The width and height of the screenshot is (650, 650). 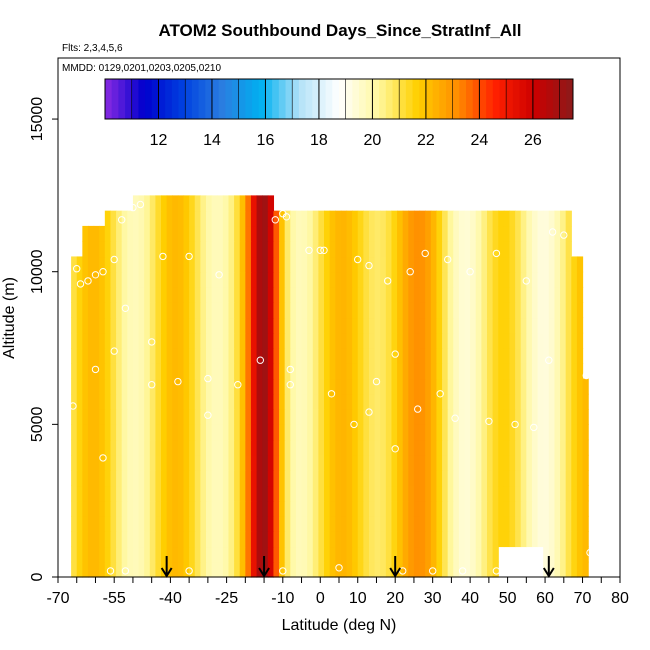 I want to click on x-axis-label: Latitude (deg N), so click(x=339, y=625).